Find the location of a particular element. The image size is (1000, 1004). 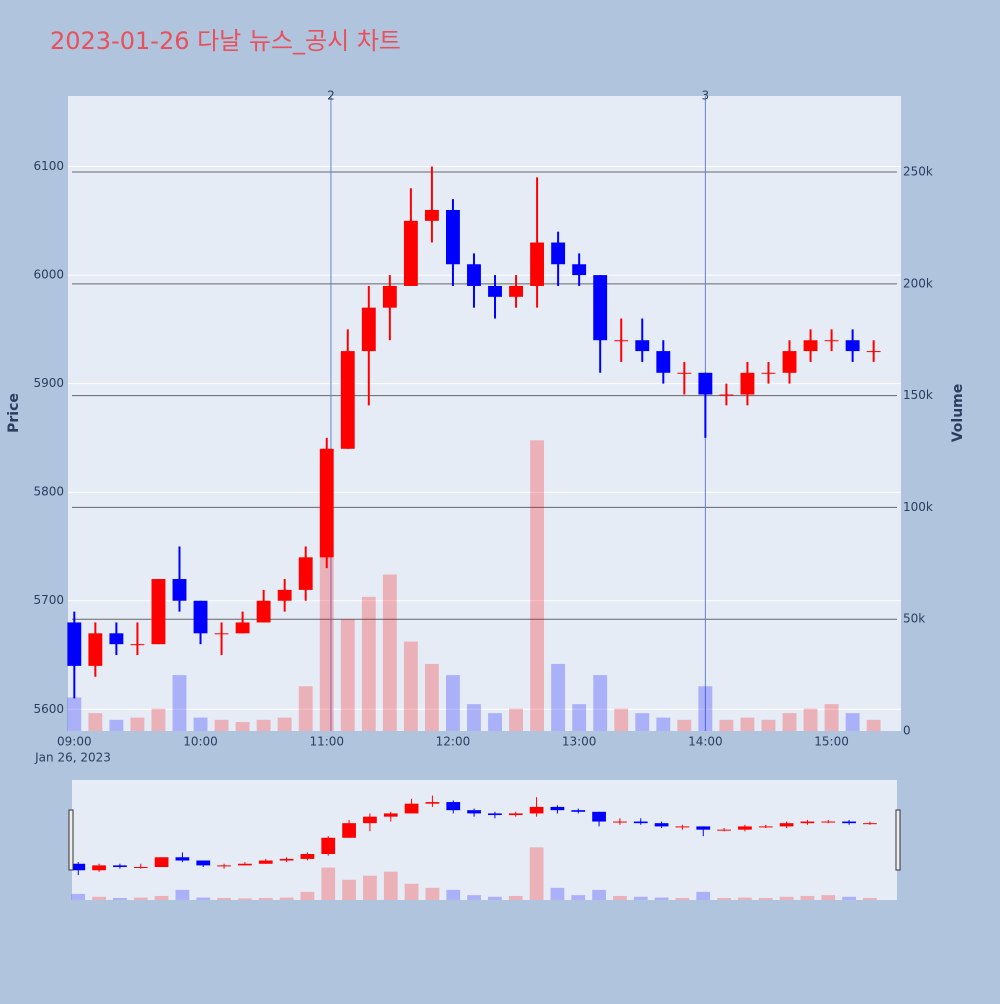

slider-handle-left is located at coordinates (71, 840).